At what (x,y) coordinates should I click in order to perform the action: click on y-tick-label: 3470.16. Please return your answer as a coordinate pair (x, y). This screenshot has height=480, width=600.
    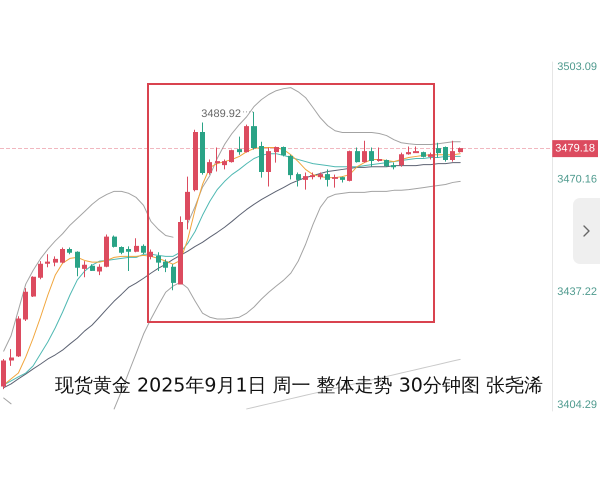
    Looking at the image, I should click on (577, 179).